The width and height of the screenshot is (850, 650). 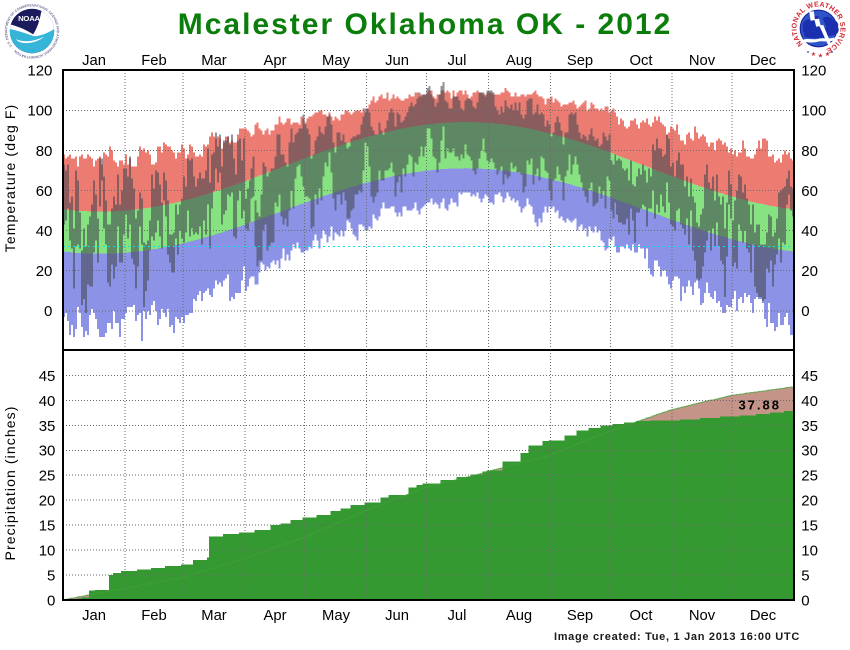 I want to click on svg-text: Precipitation (inches), so click(x=10, y=483).